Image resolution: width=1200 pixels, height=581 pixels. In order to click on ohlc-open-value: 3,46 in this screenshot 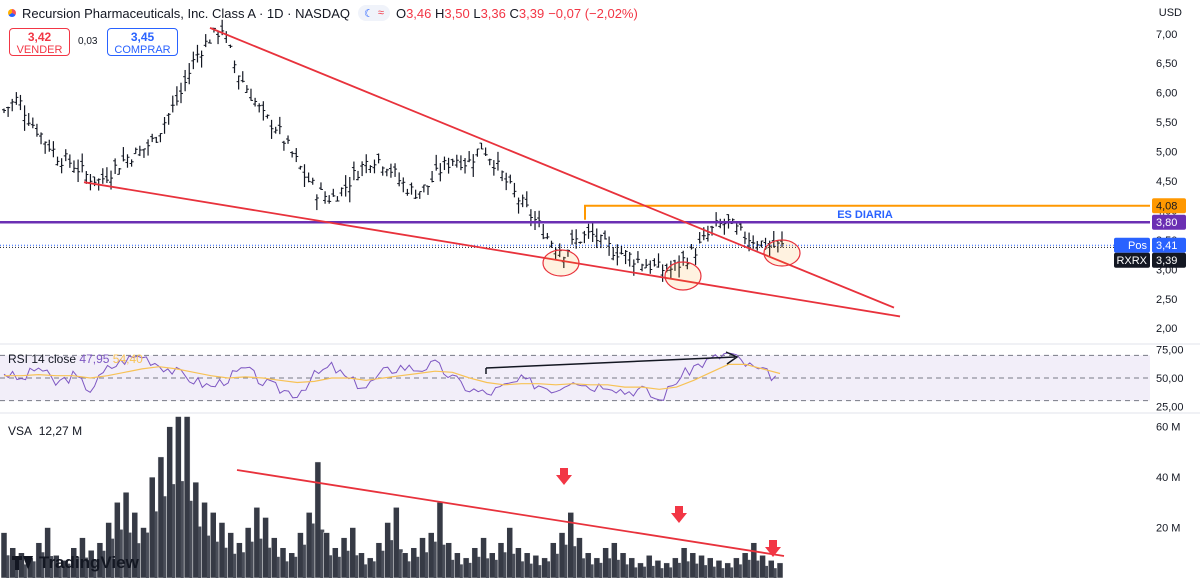, I will do `click(419, 13)`.